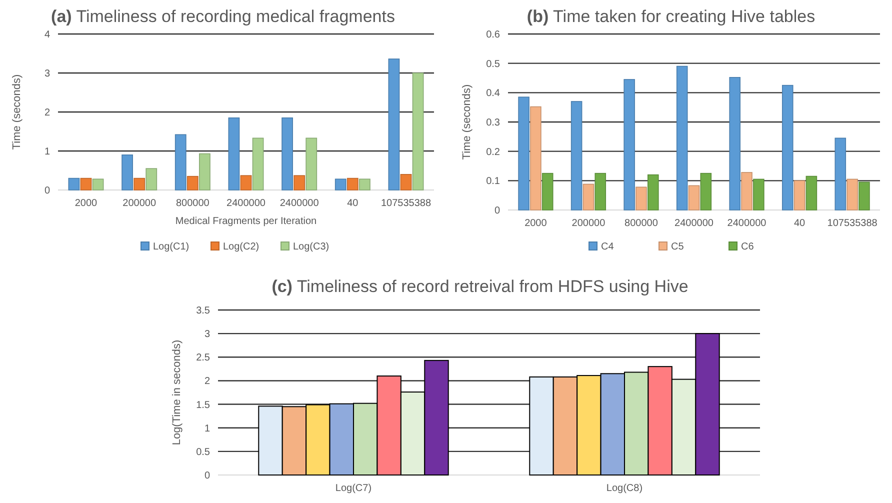 This screenshot has width=892, height=503. Describe the element at coordinates (177, 393) in the screenshot. I see `y-axis-title: Log(Time in seconds)` at that location.